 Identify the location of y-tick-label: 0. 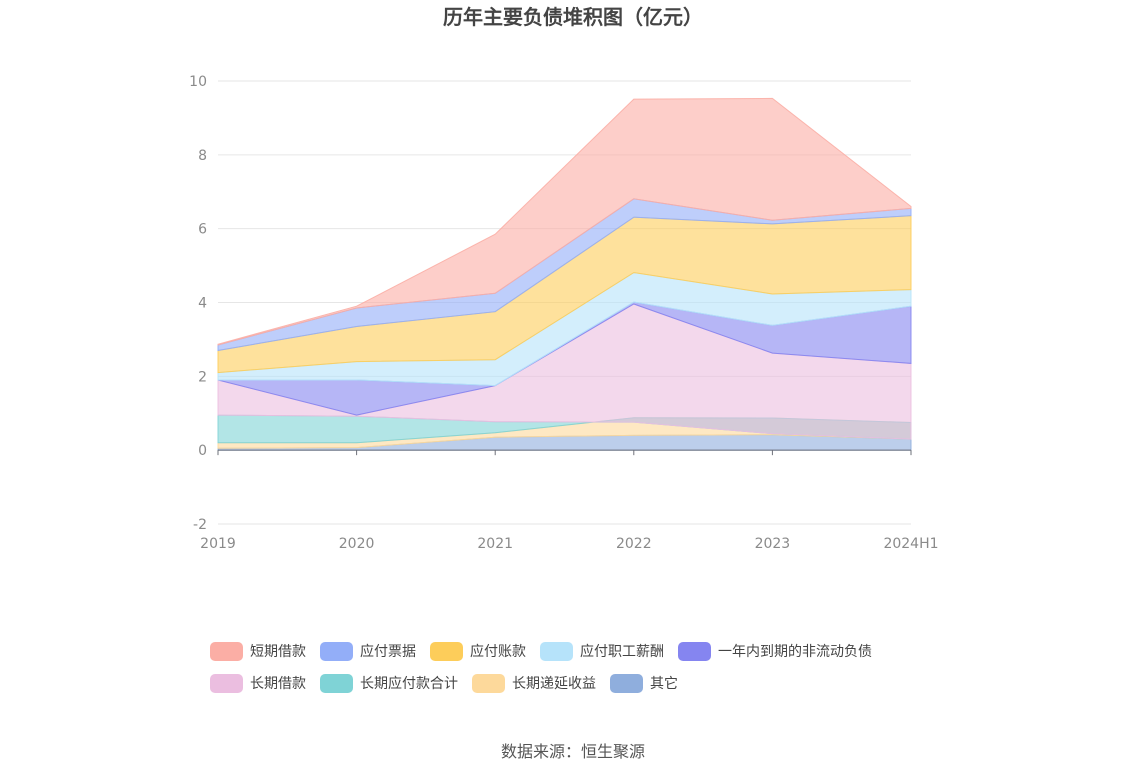
(202, 451).